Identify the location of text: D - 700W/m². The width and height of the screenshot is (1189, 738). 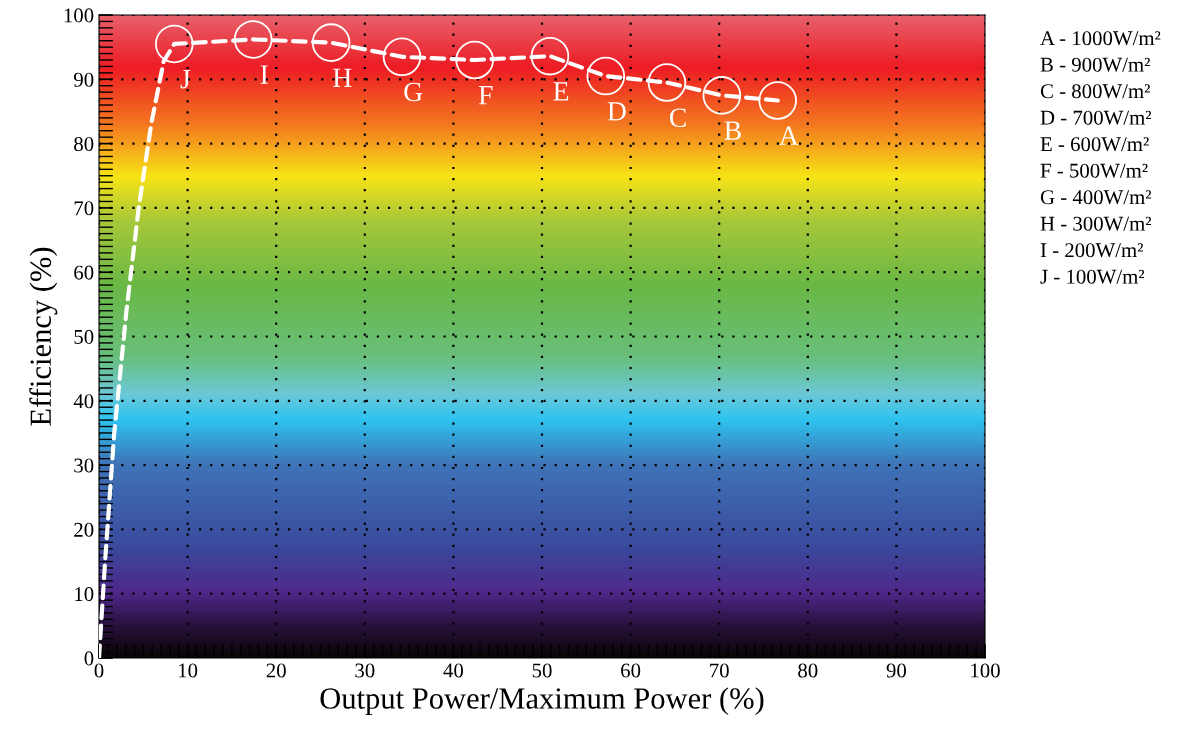
(1096, 117).